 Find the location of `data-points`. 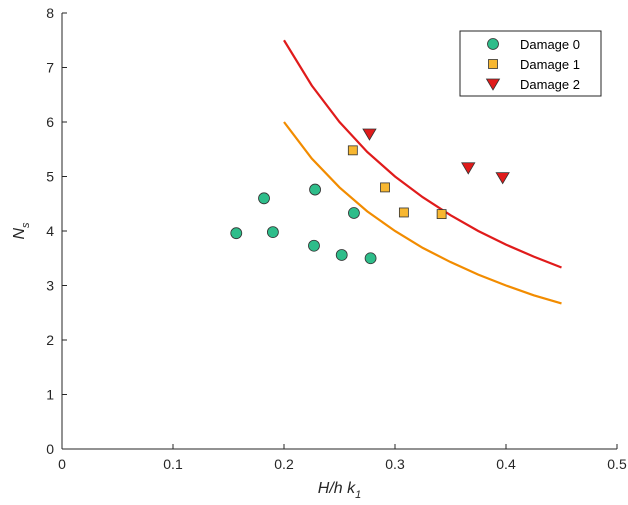

data-points is located at coordinates (370, 196).